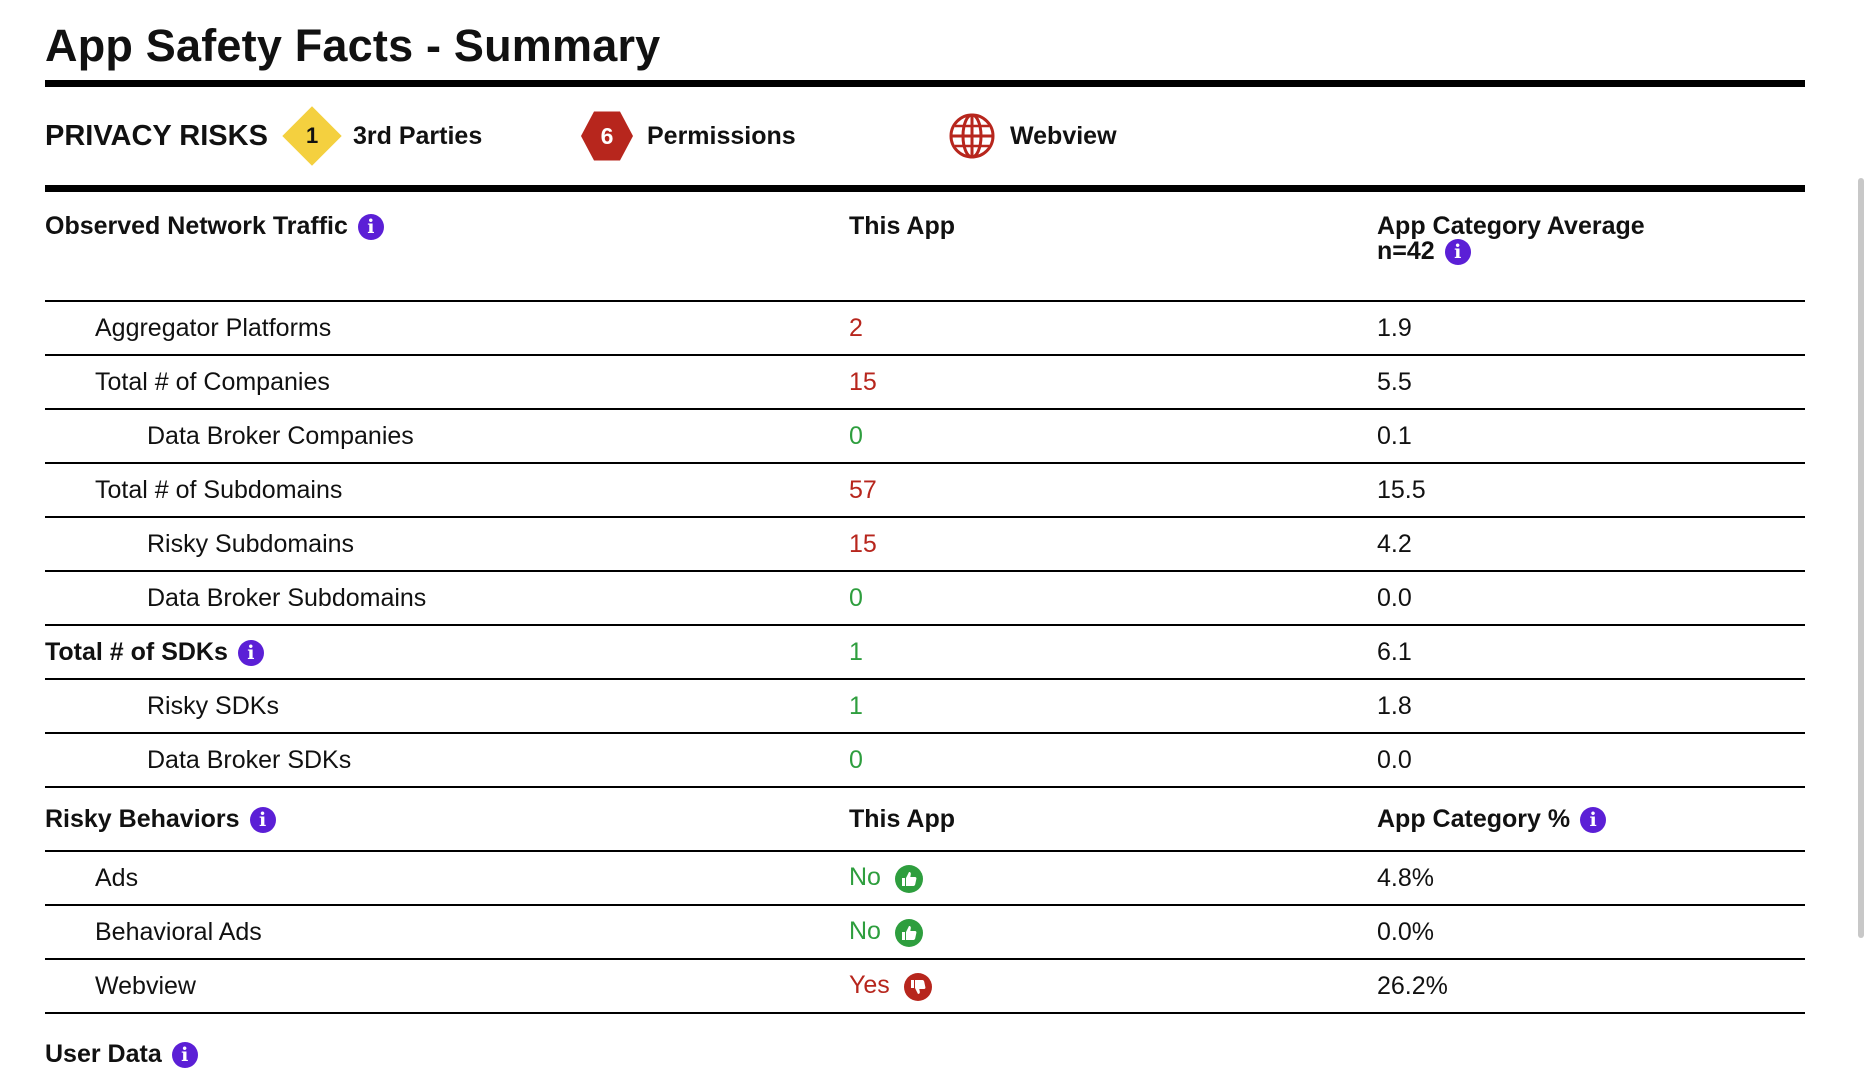 The width and height of the screenshot is (1866, 1069). Describe the element at coordinates (1591, 986) in the screenshot. I see `row-percent: 26.2%` at that location.